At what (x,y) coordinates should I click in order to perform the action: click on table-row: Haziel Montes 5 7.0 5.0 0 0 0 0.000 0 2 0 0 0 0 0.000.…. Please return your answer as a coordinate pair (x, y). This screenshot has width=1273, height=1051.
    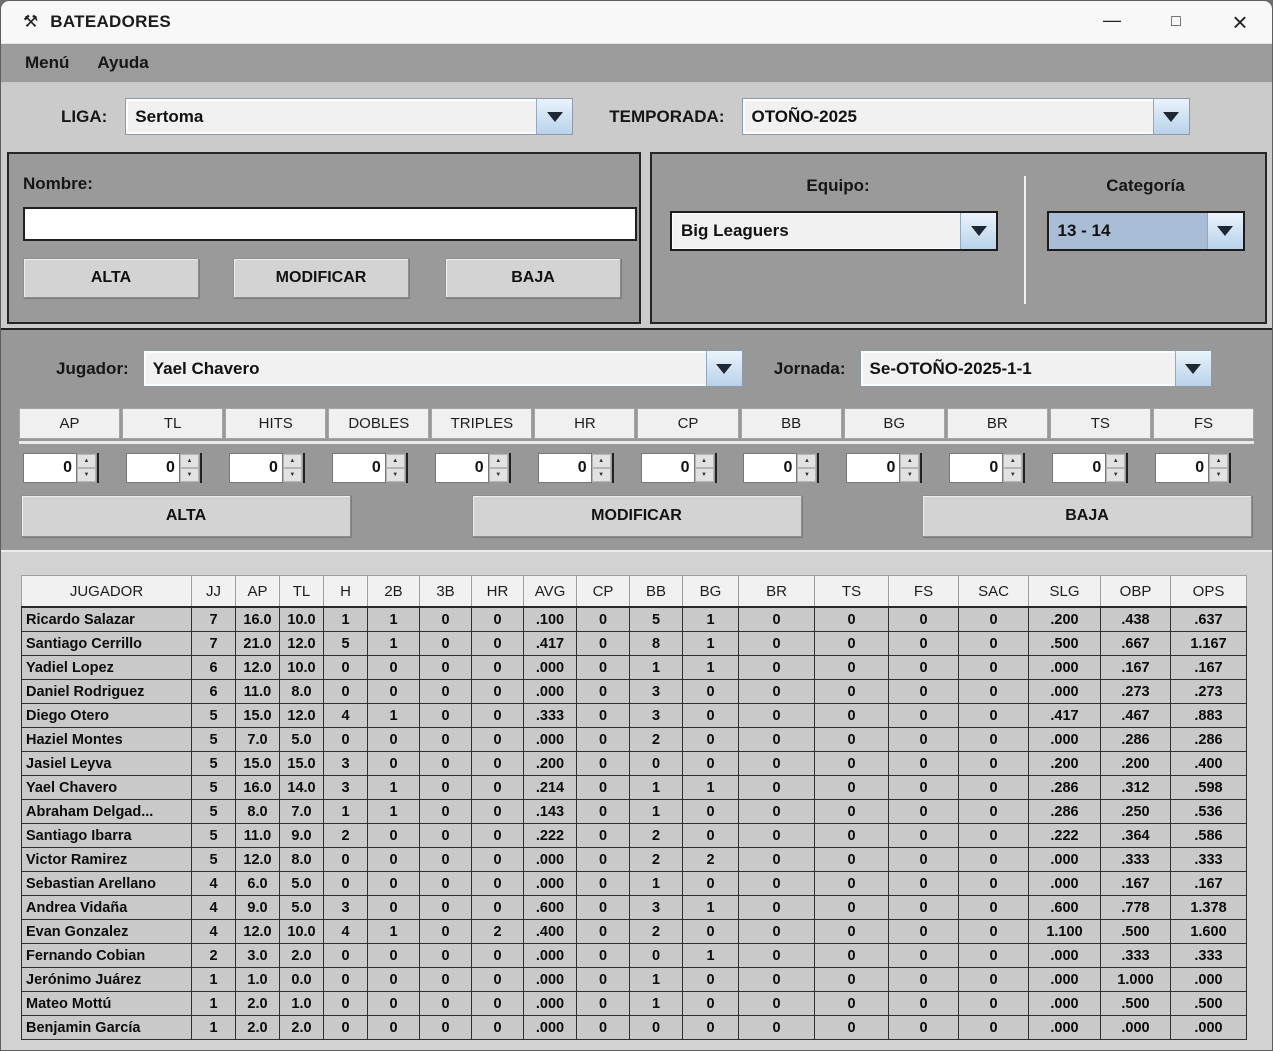
    Looking at the image, I should click on (634, 739).